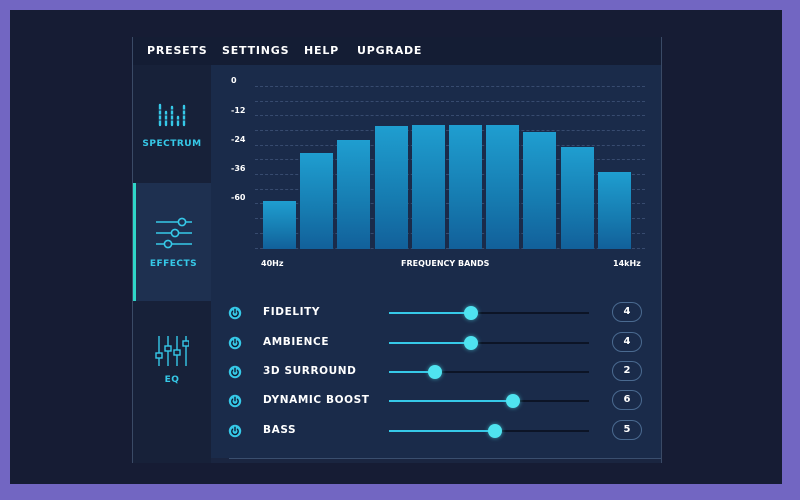 Image resolution: width=800 pixels, height=500 pixels. Describe the element at coordinates (238, 110) in the screenshot. I see `y-tick-label: -12` at that location.